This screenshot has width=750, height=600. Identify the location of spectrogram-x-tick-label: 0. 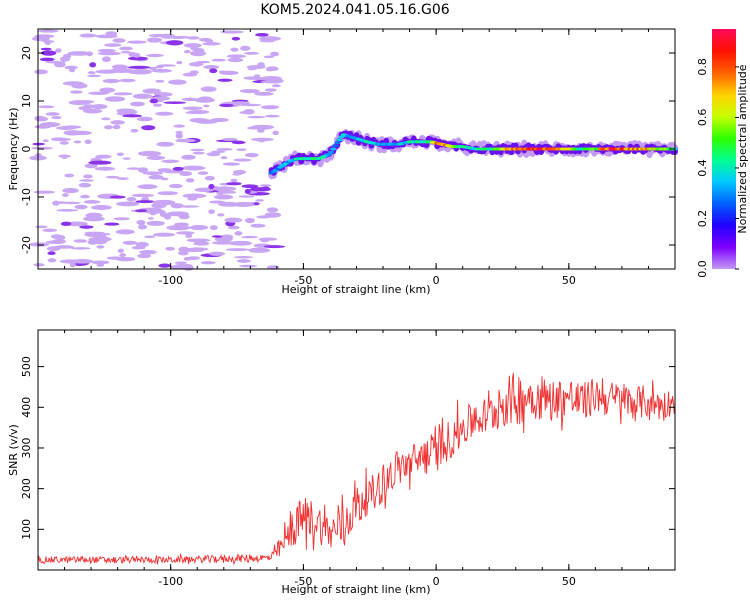
(436, 280).